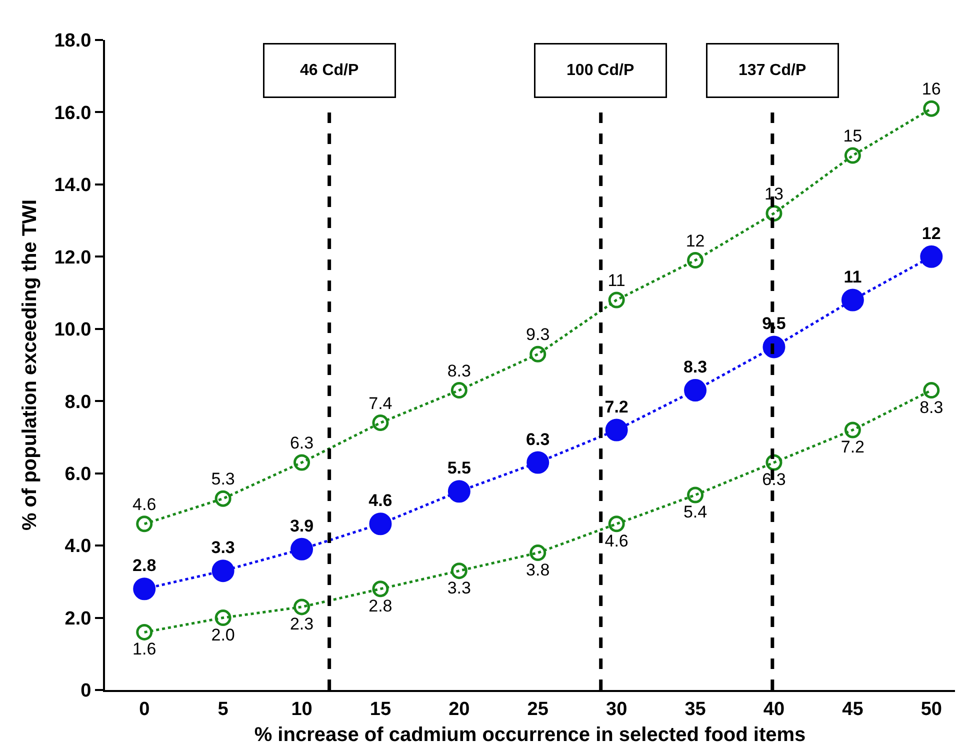  I want to click on x-tick-label: 10, so click(301, 709).